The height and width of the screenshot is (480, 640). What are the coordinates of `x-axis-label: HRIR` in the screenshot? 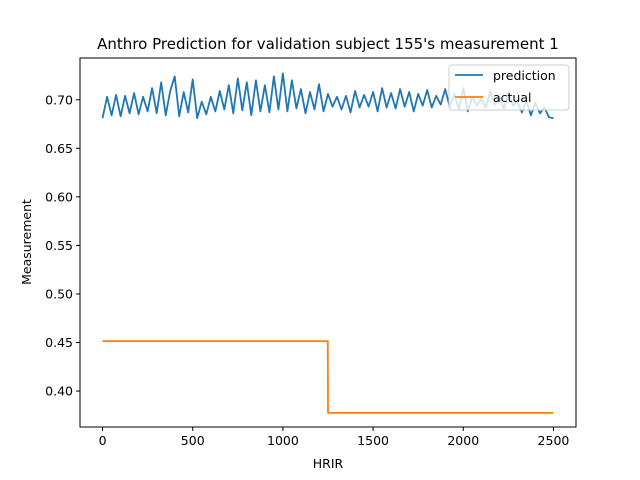 It's located at (328, 463).